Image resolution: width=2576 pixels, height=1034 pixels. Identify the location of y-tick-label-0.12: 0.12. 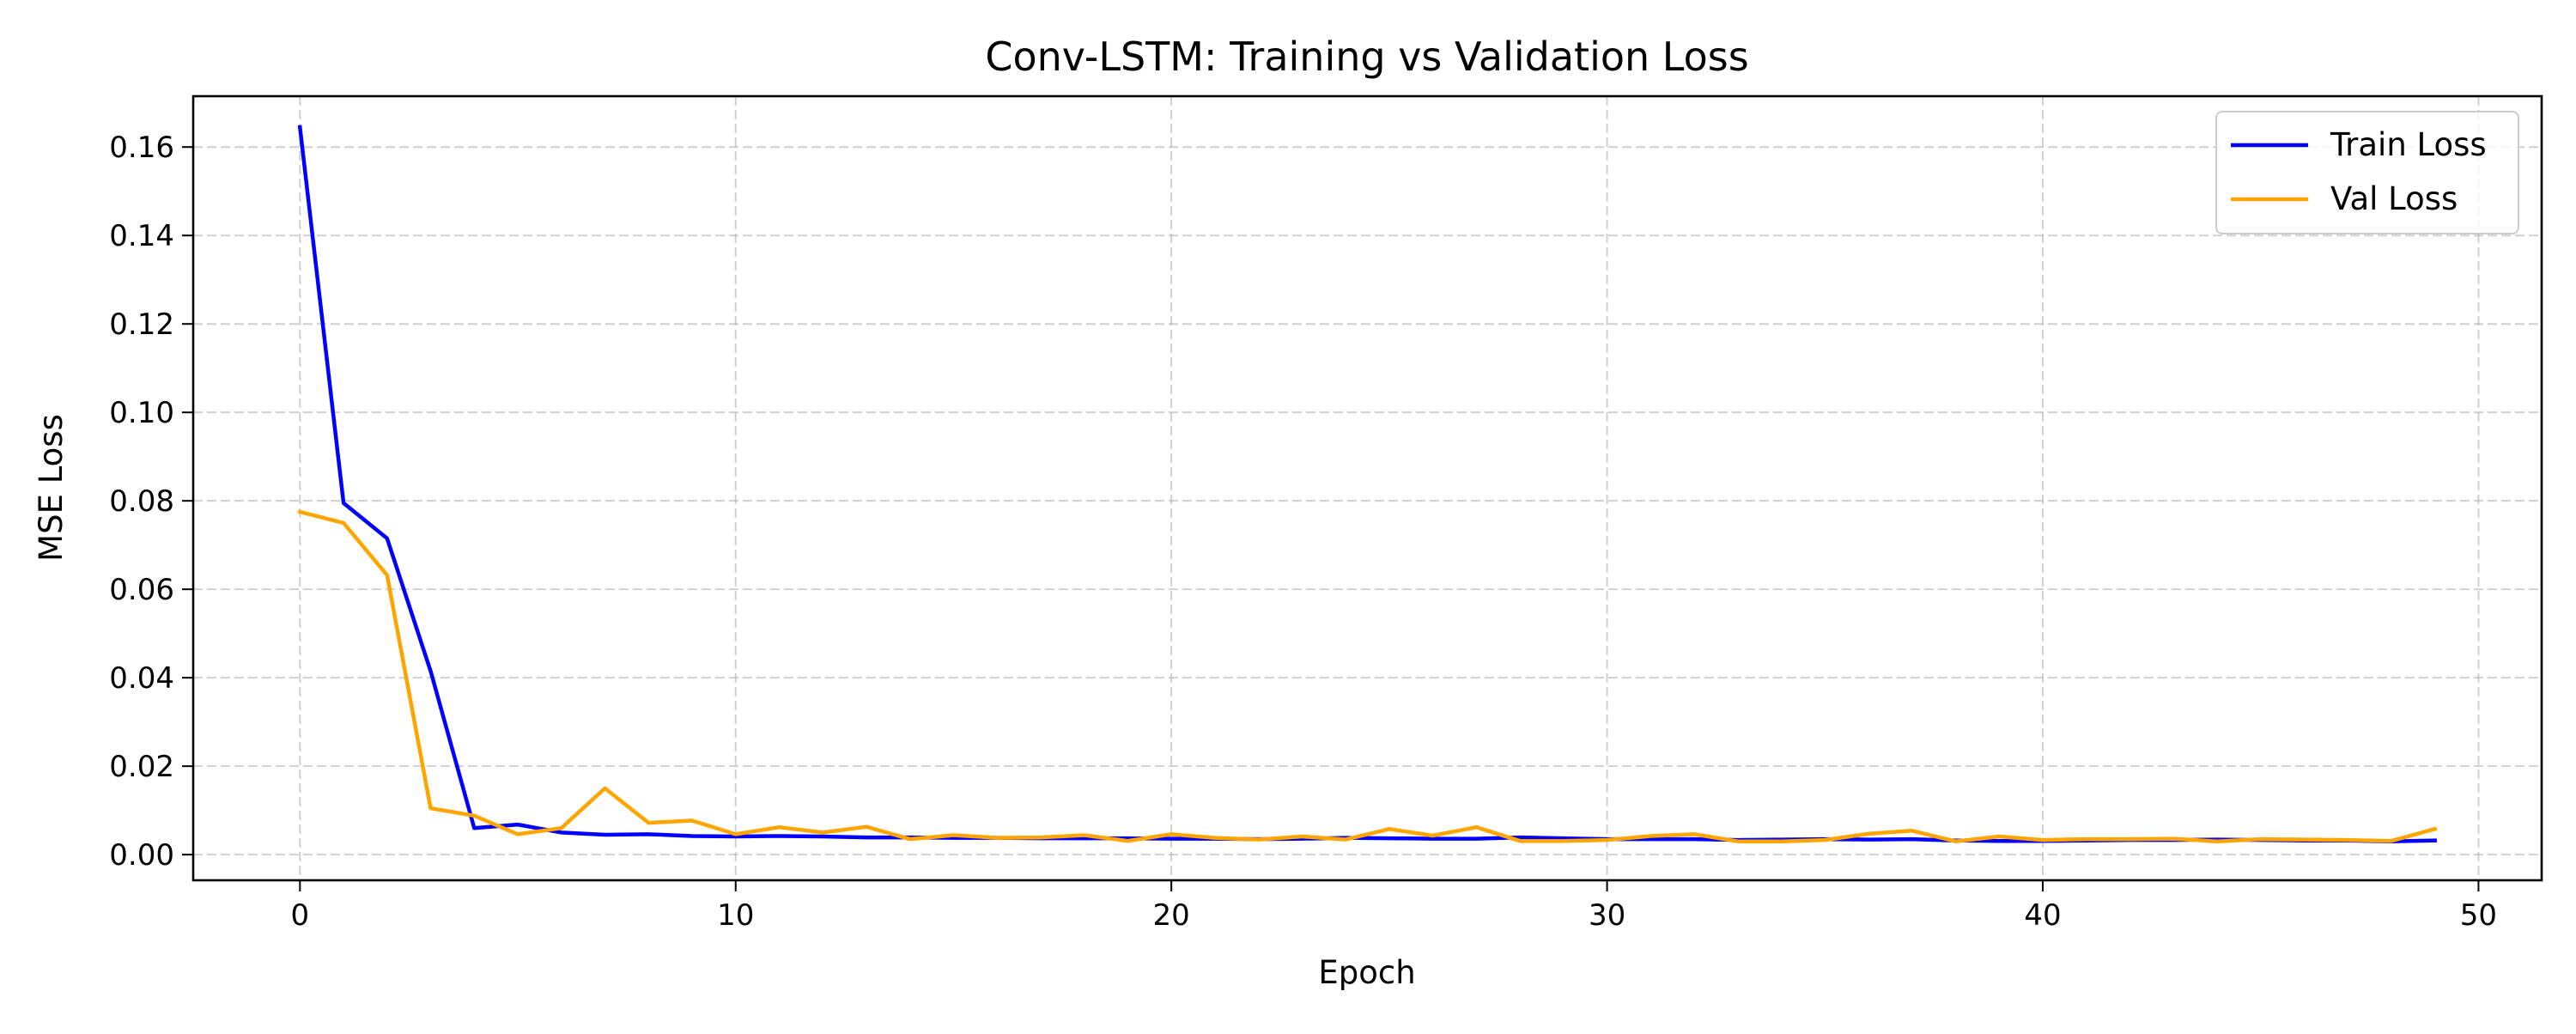
(142, 324).